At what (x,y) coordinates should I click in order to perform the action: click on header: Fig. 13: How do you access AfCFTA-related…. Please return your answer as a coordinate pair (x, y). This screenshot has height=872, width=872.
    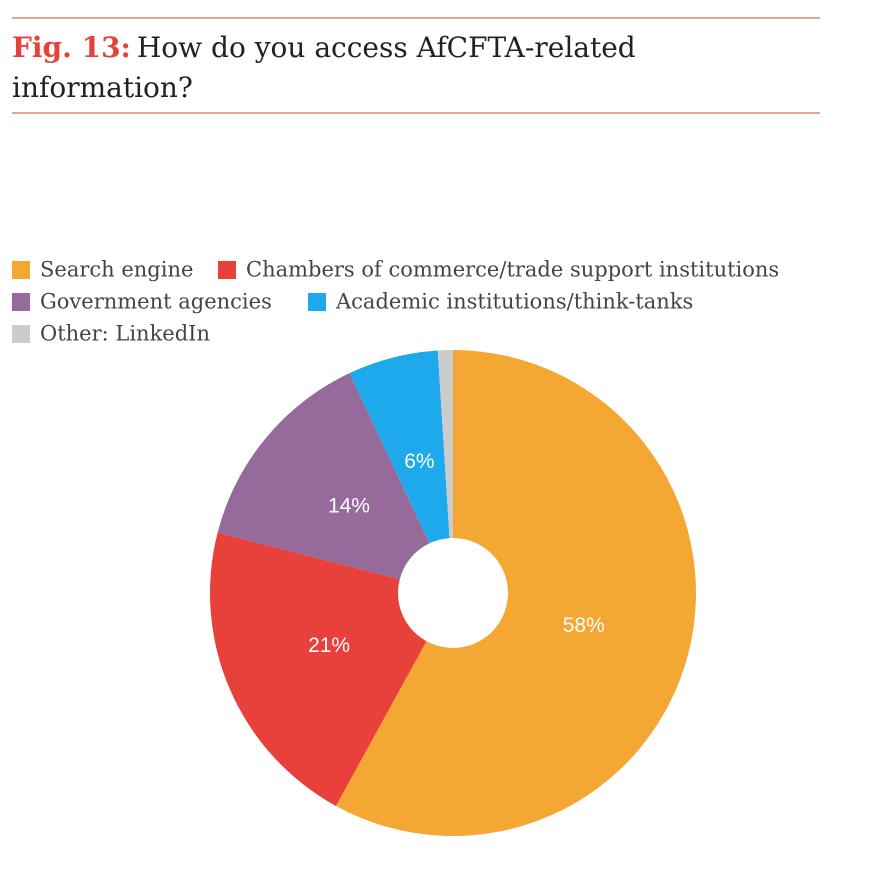
    Looking at the image, I should click on (352, 68).